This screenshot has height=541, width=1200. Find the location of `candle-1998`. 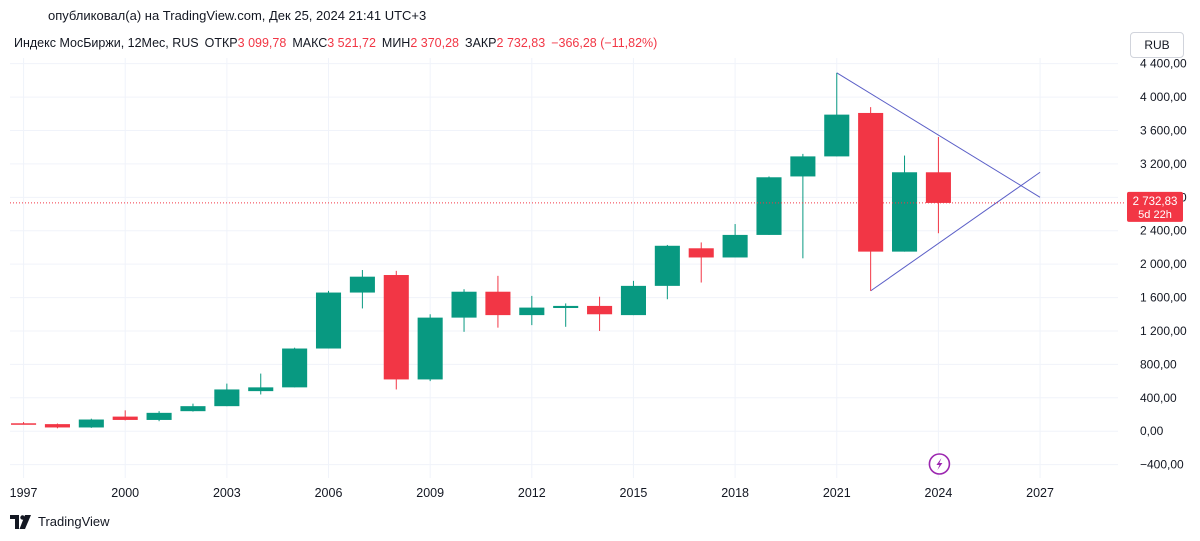

candle-1998 is located at coordinates (57, 426).